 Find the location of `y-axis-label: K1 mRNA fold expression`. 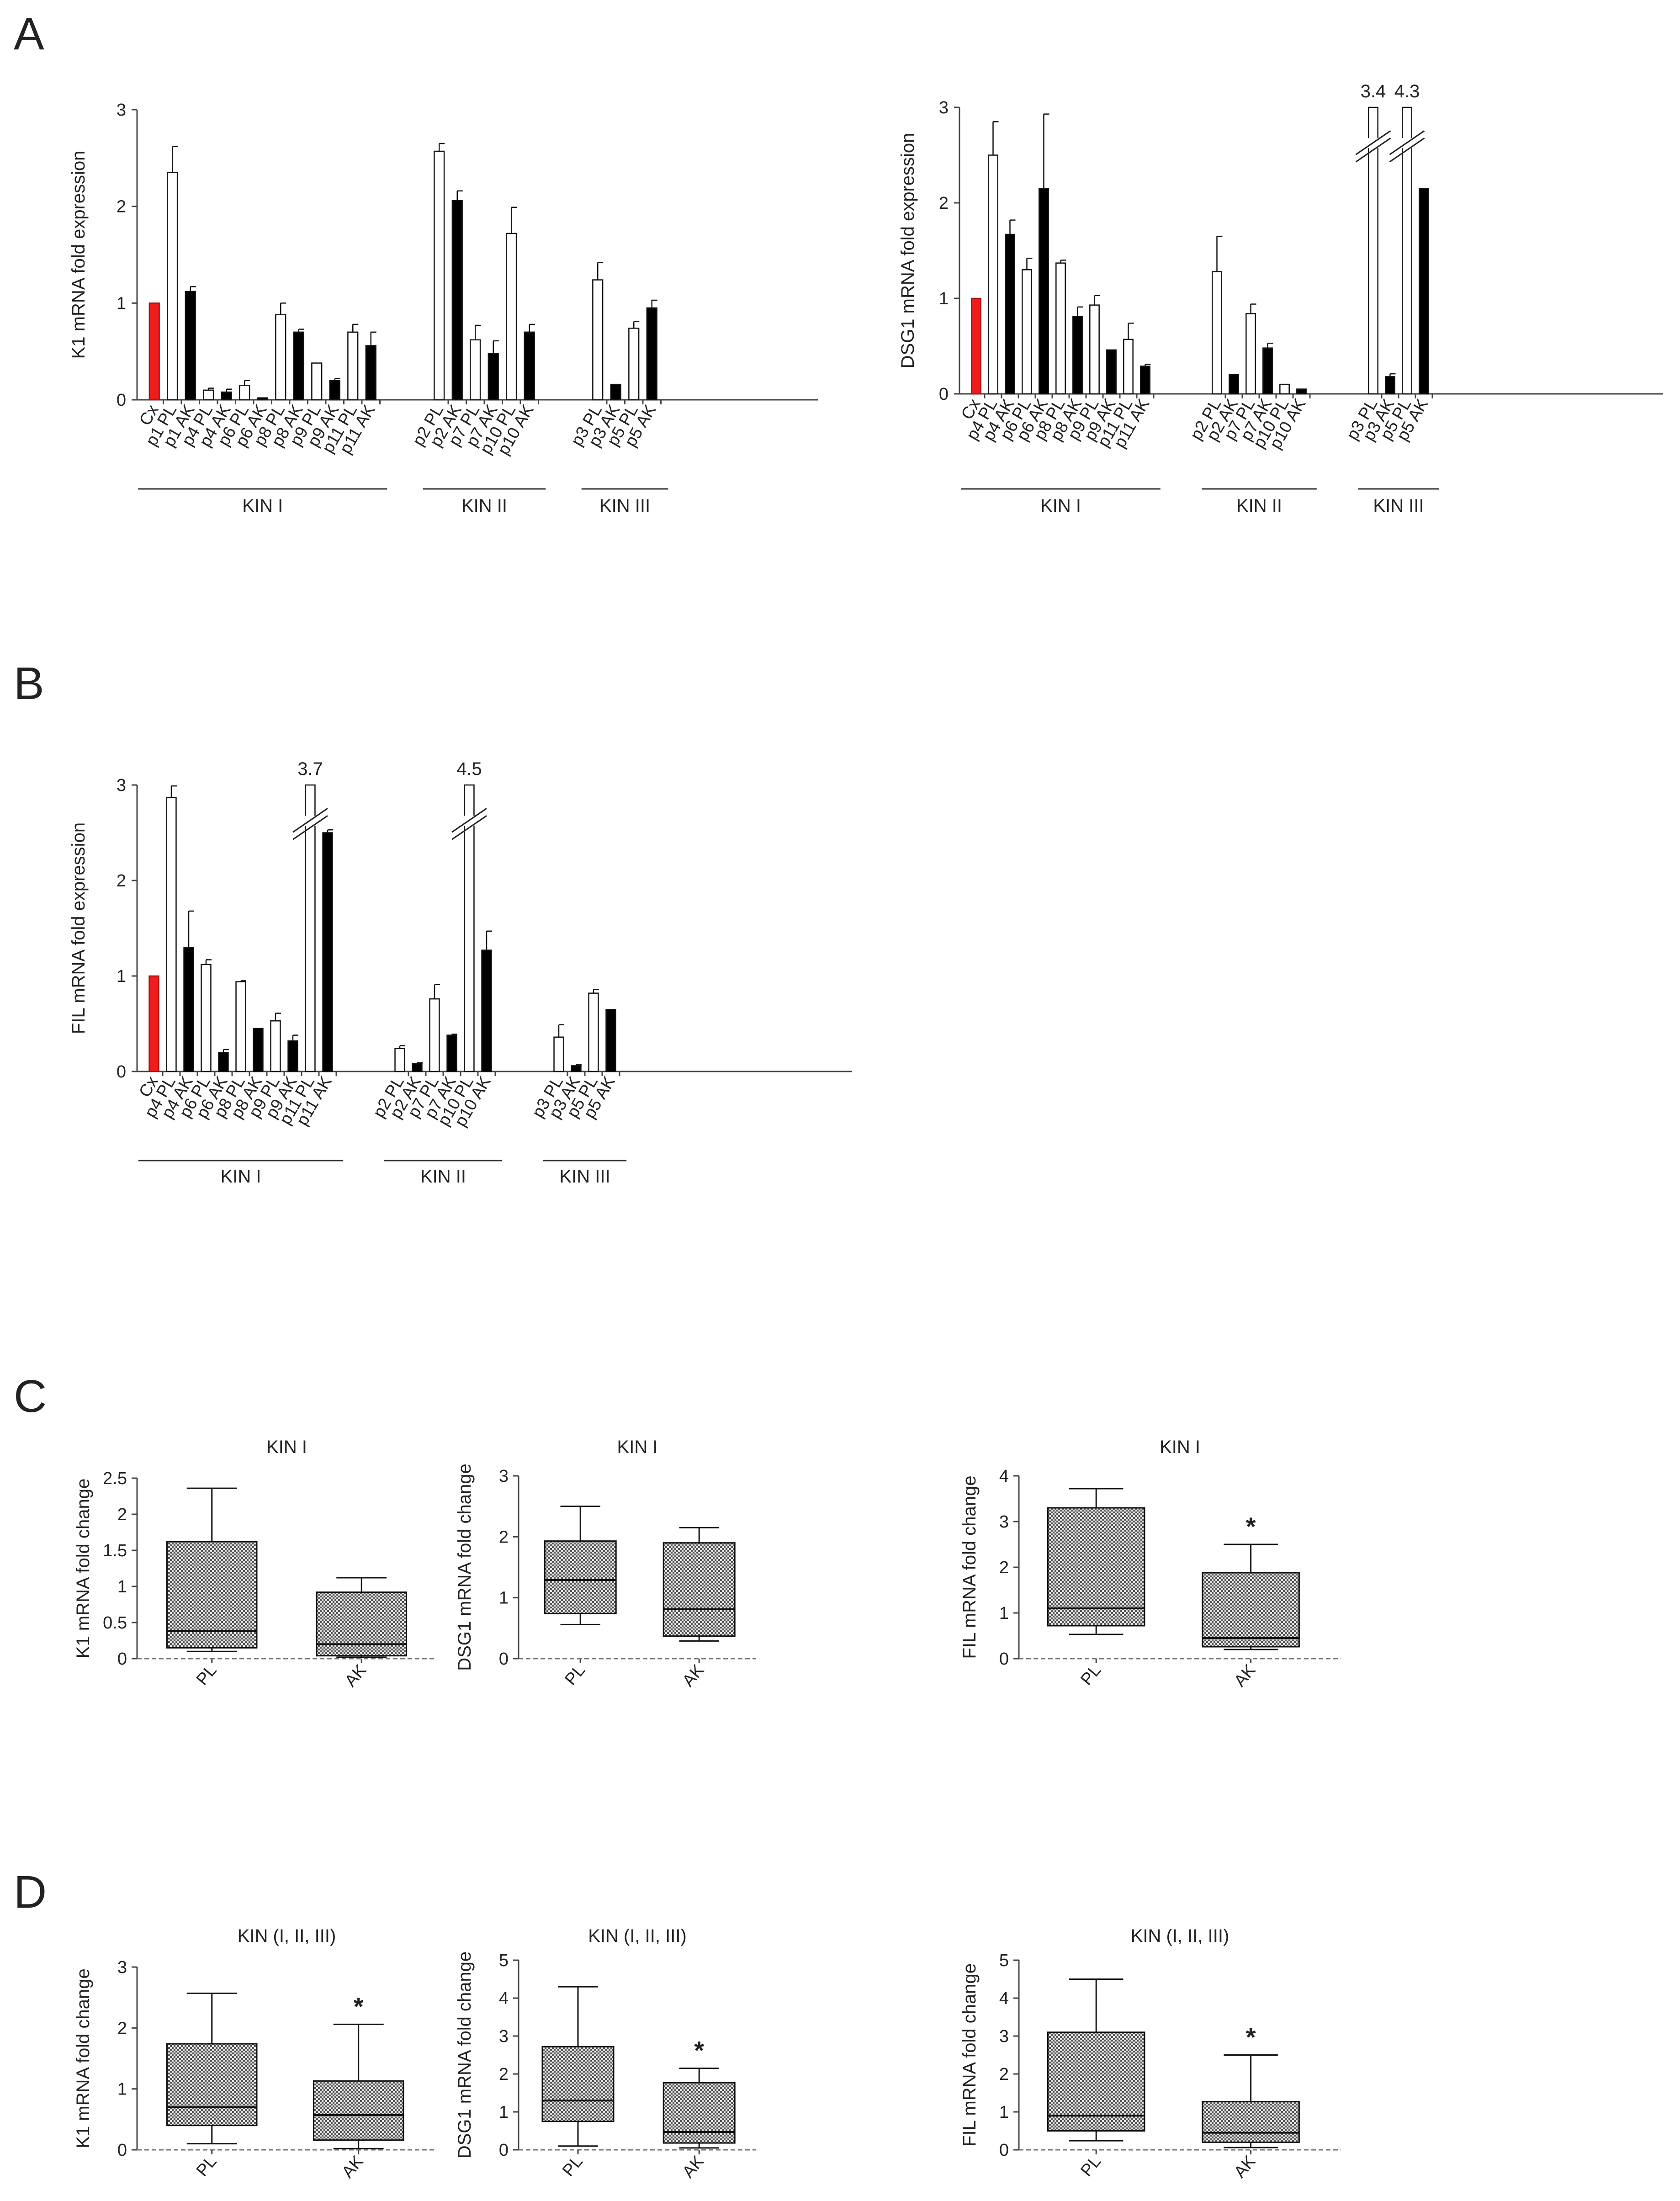

y-axis-label: K1 mRNA fold expression is located at coordinates (79, 255).